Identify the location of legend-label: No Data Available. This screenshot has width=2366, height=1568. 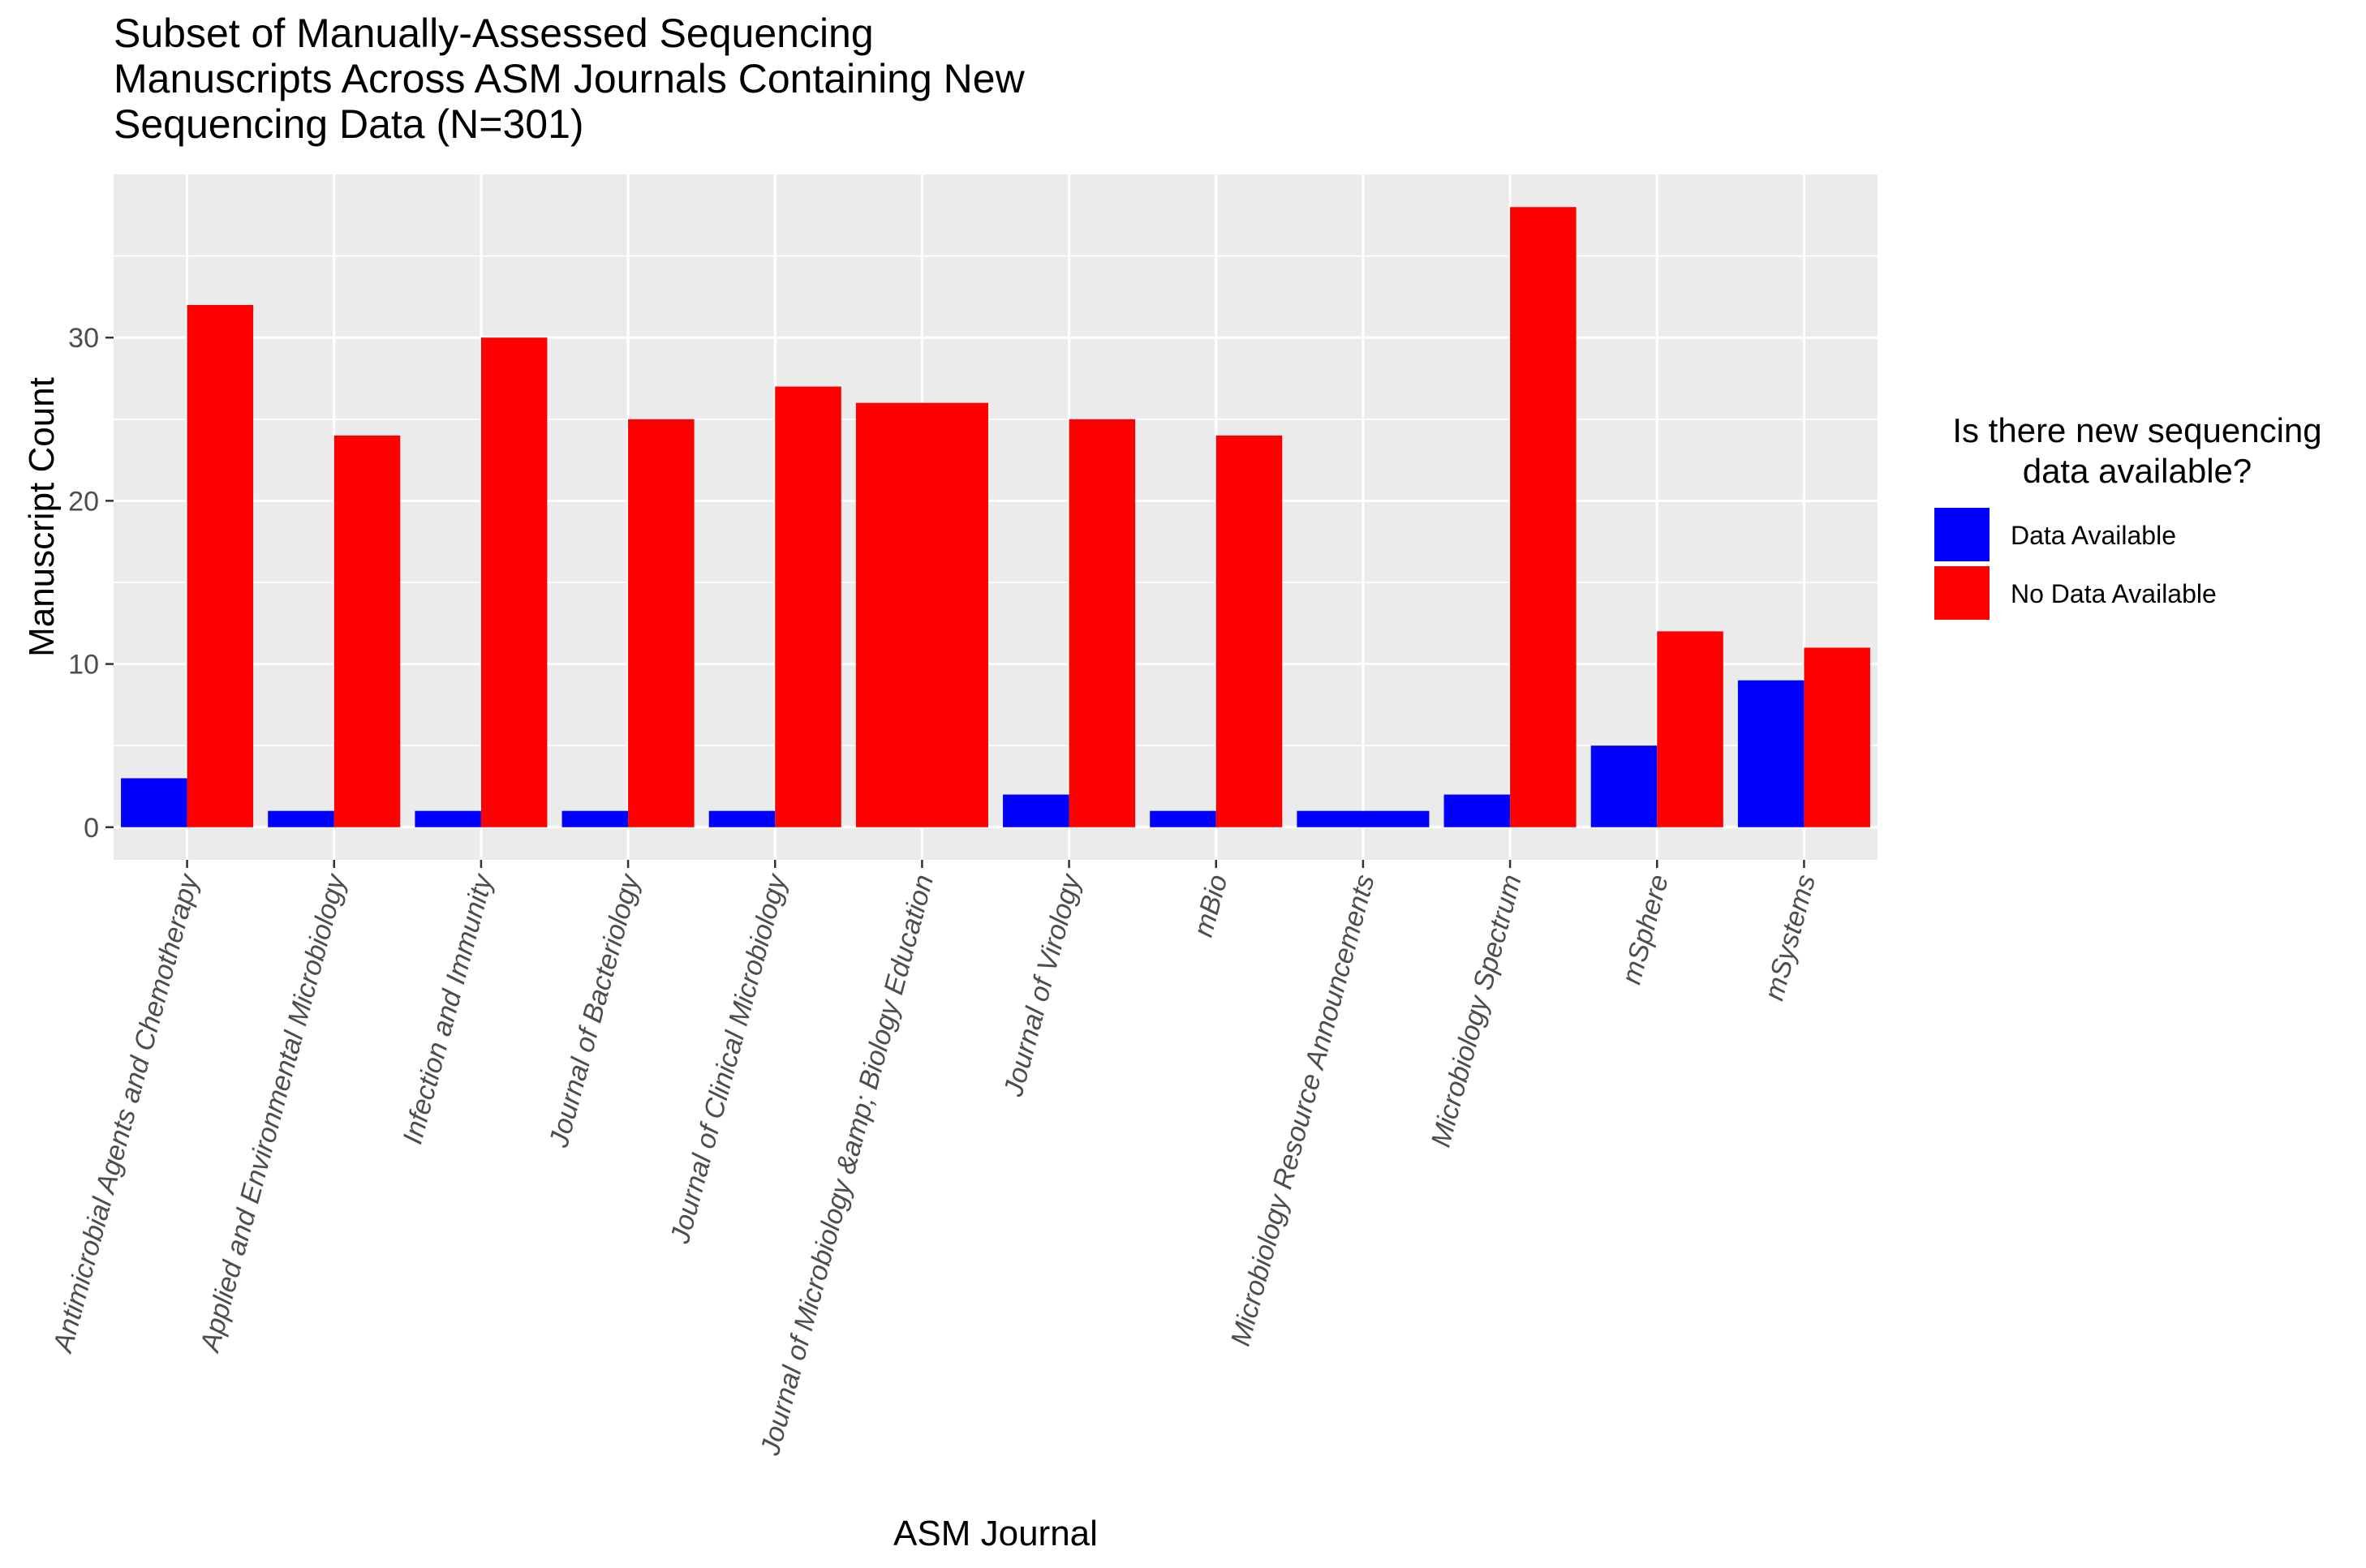
(2114, 593).